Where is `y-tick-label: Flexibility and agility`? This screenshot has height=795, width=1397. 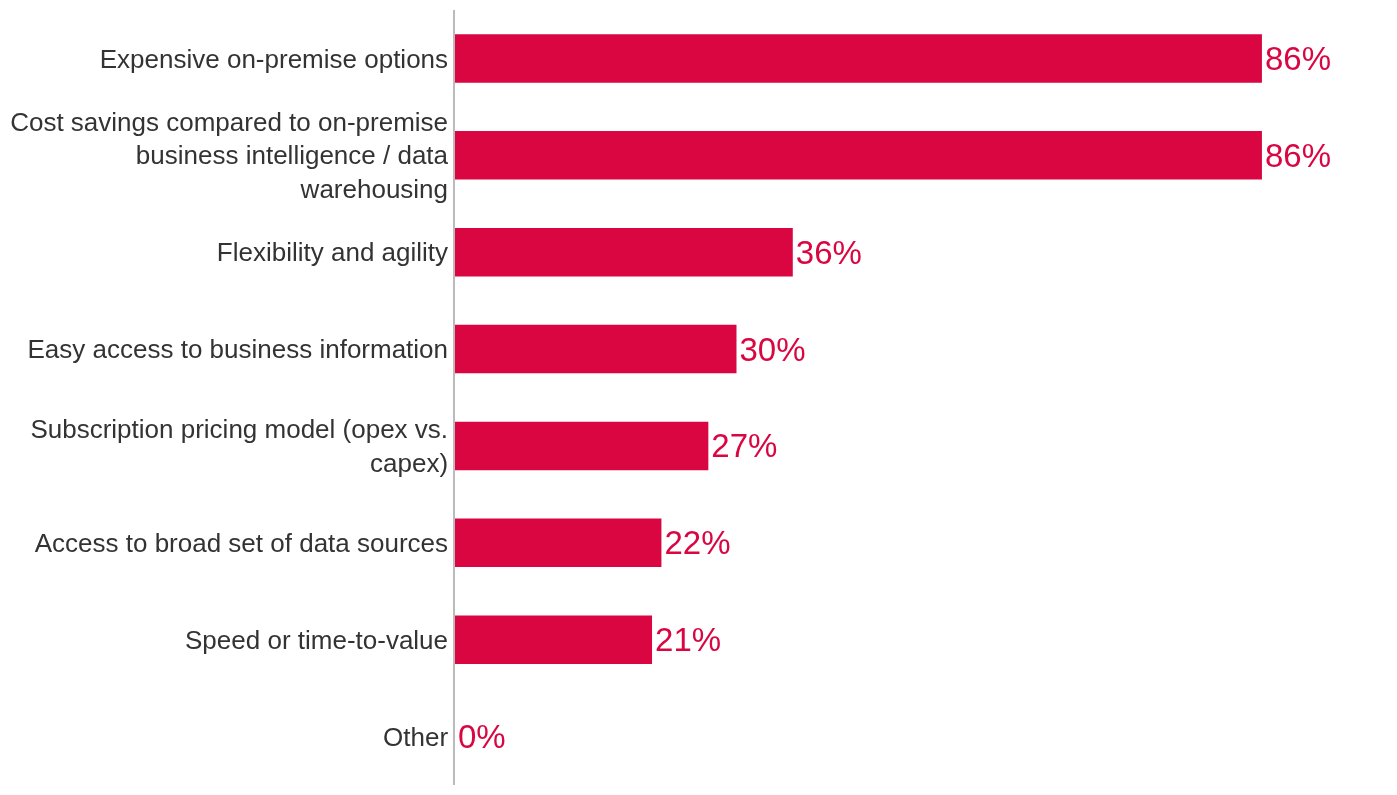 y-tick-label: Flexibility and agility is located at coordinates (332, 252).